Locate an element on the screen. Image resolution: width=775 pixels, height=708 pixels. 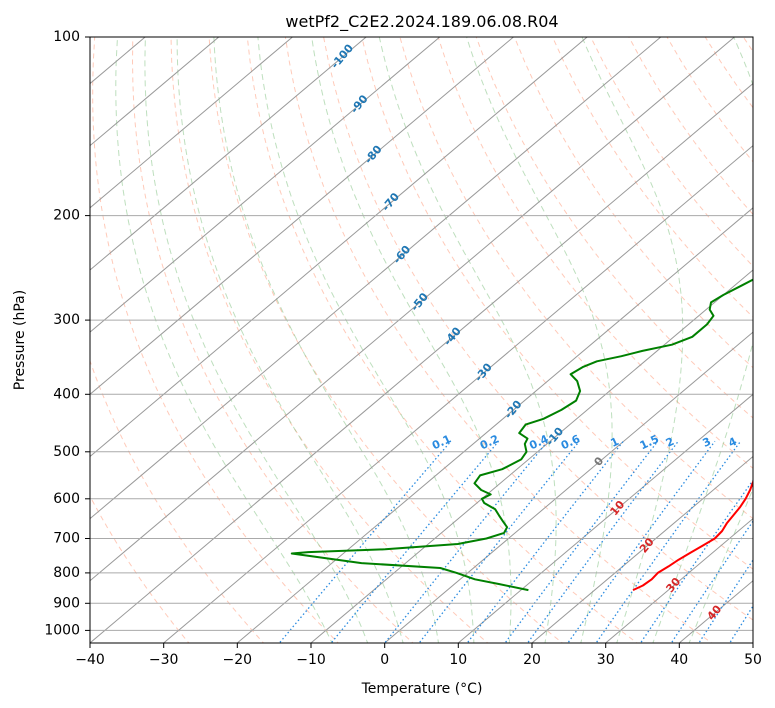
y-tick-label: 400 is located at coordinates (66, 394).